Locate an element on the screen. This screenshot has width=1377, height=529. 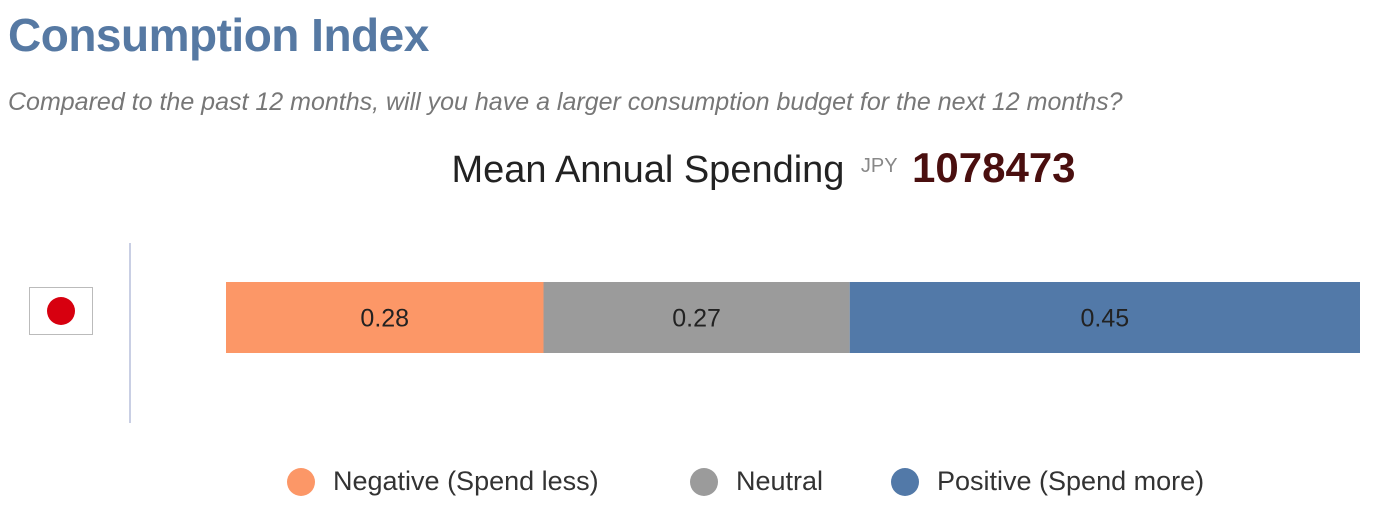
legend-item-1: Negative (Spend less) is located at coordinates (443, 481).